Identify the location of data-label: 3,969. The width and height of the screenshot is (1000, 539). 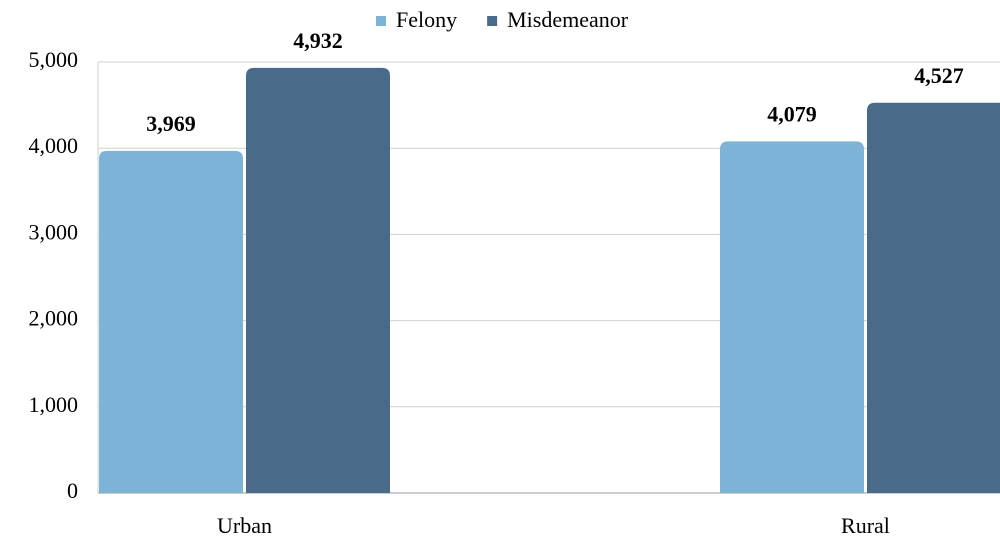
(171, 123).